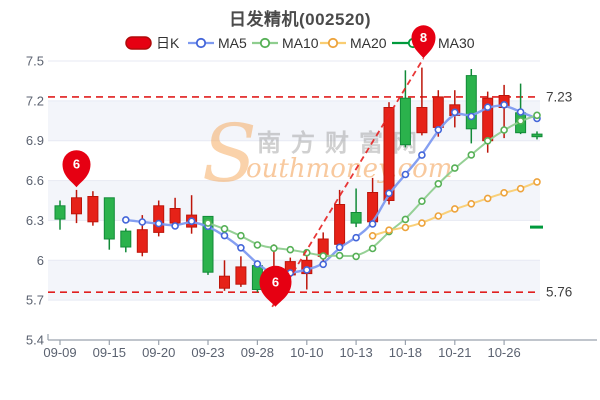 The height and width of the screenshot is (400, 600). I want to click on legend-item-ma5: MA5, so click(217, 43).